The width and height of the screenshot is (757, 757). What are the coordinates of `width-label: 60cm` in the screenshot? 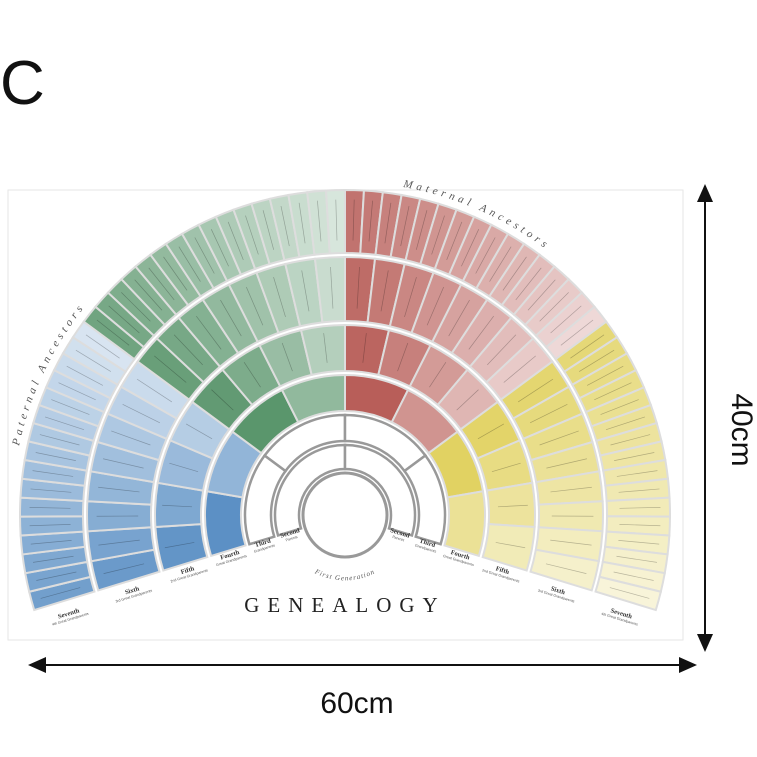 It's located at (356, 703).